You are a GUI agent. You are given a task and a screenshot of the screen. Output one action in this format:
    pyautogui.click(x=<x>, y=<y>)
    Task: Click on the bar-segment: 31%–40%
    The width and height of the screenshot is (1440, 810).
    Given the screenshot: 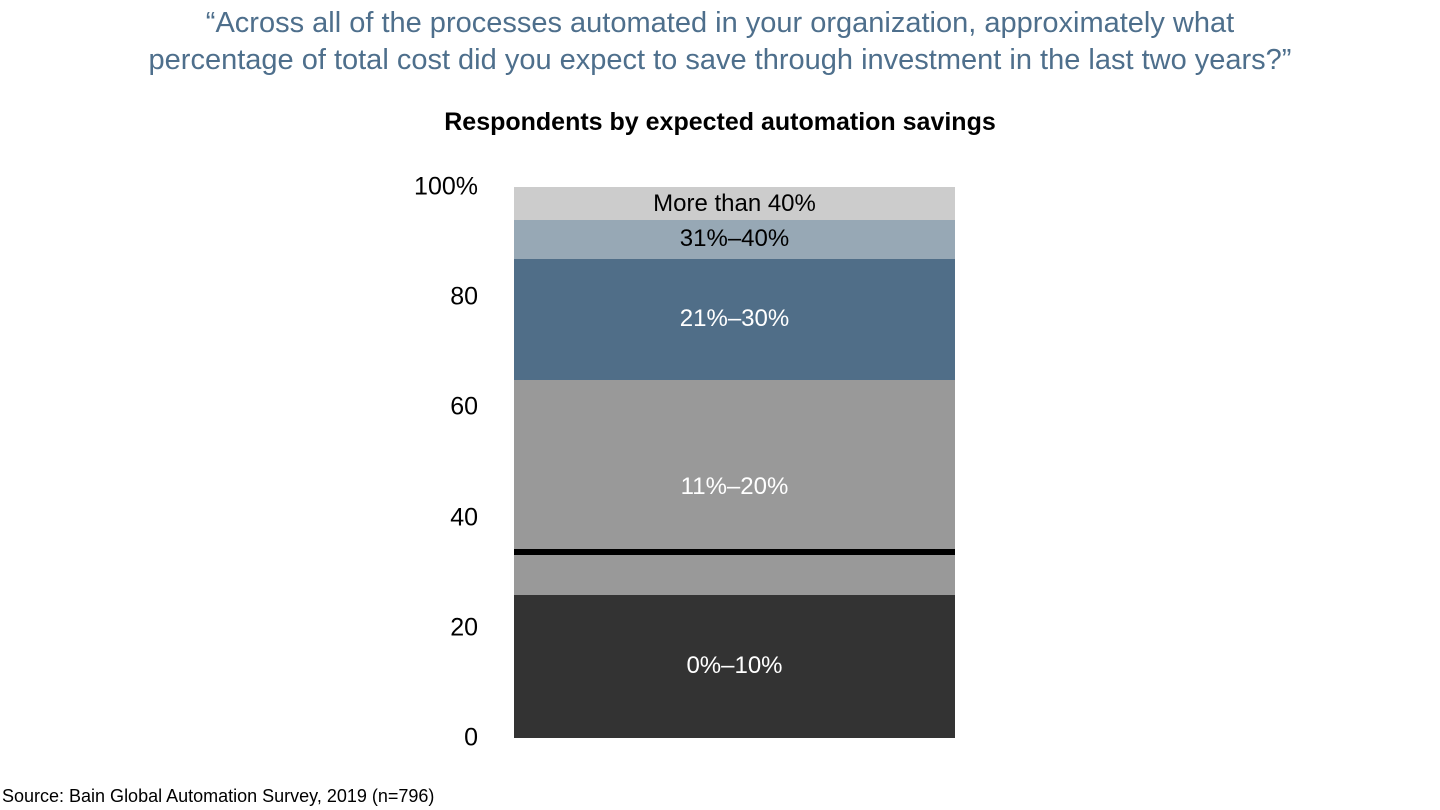 What is the action you would take?
    pyautogui.click(x=734, y=239)
    